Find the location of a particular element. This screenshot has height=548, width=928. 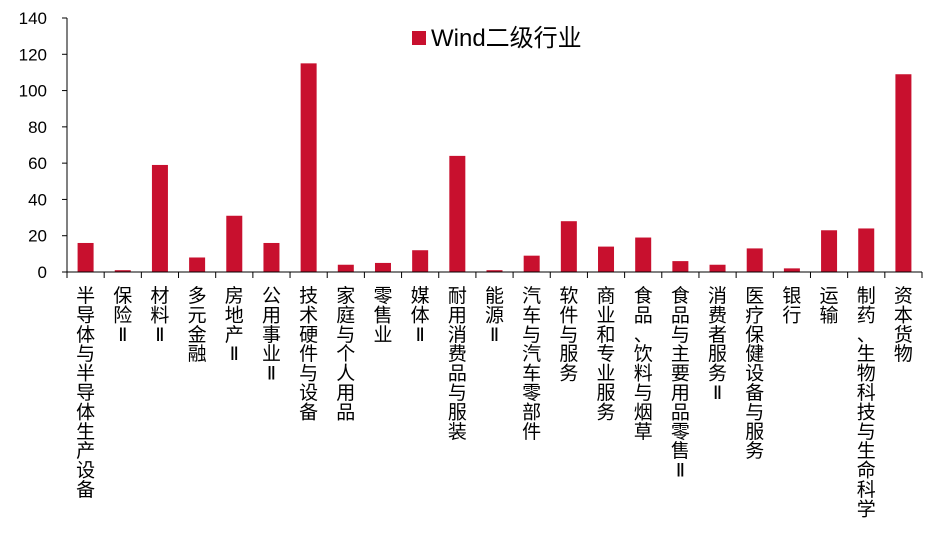

y-tick-label: 60 is located at coordinates (37, 163).